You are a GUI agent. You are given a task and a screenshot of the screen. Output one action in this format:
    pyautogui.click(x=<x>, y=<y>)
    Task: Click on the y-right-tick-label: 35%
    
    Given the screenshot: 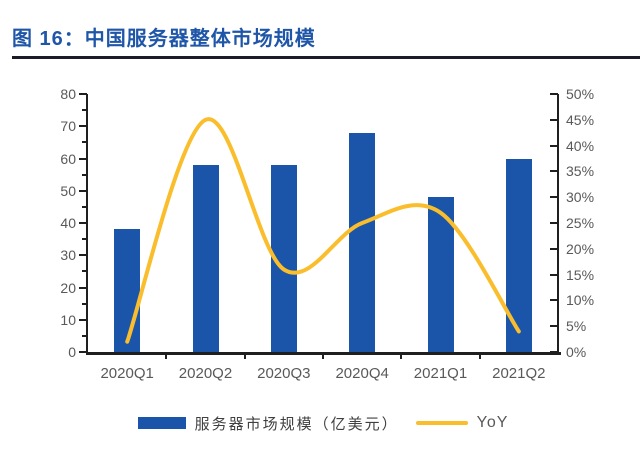 What is the action you would take?
    pyautogui.click(x=580, y=171)
    